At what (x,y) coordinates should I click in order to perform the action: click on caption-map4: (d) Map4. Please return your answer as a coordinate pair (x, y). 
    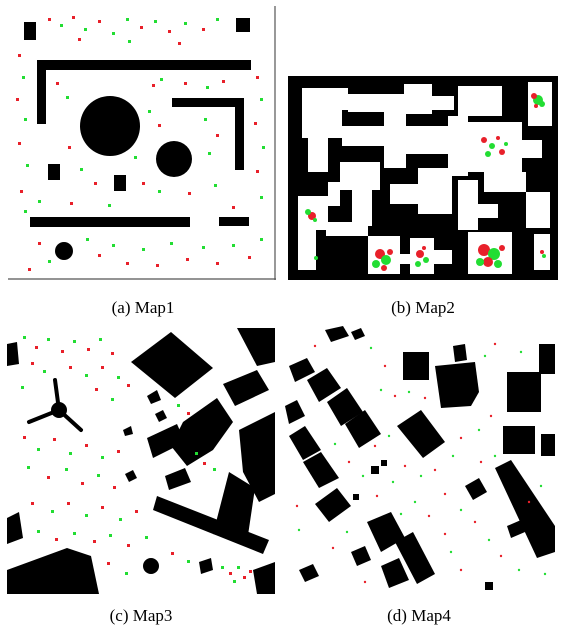
    Looking at the image, I should click on (419, 615).